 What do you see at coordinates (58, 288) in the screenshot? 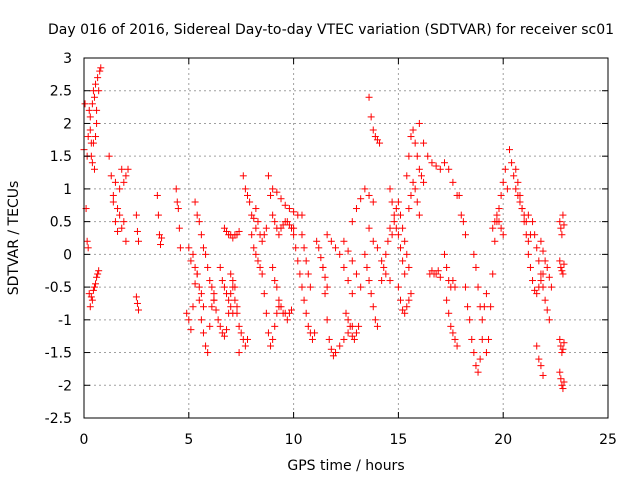
I see `y-tick-label: -0.5` at bounding box center [58, 288].